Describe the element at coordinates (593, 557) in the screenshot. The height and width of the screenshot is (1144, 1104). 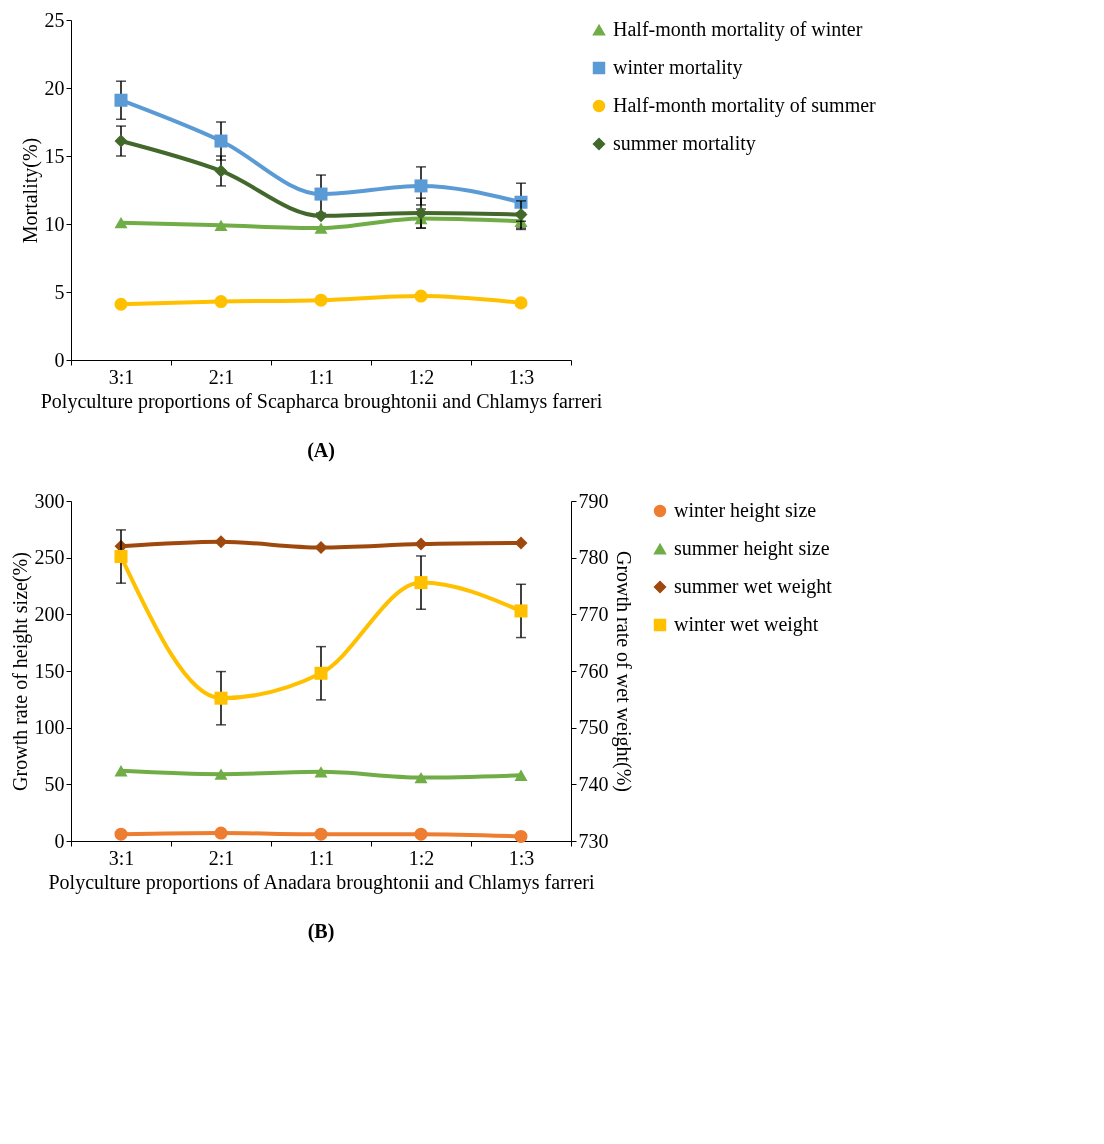
I see `y2-tick-label: 780` at that location.